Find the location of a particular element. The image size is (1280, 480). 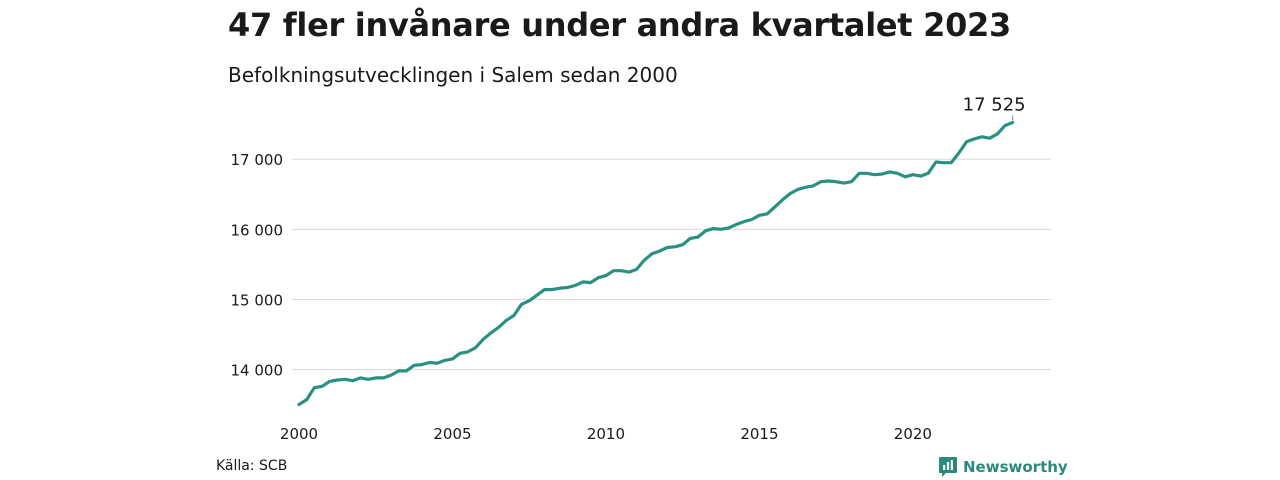

source-note: Källa: SCB is located at coordinates (252, 466).